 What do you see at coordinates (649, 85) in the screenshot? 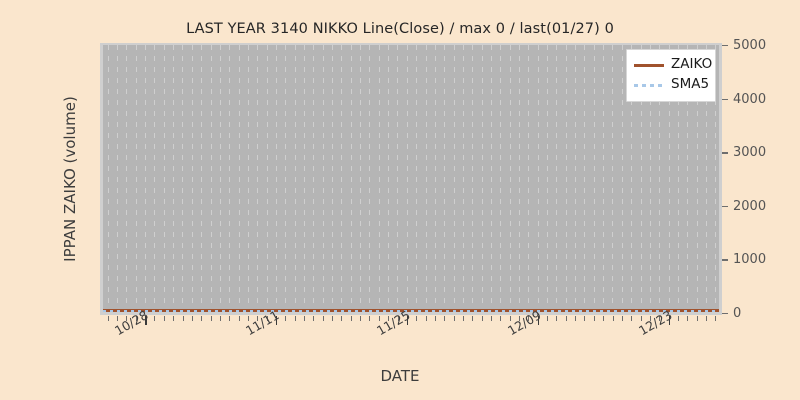
I see `legend-swatch-dotted-icon` at bounding box center [649, 85].